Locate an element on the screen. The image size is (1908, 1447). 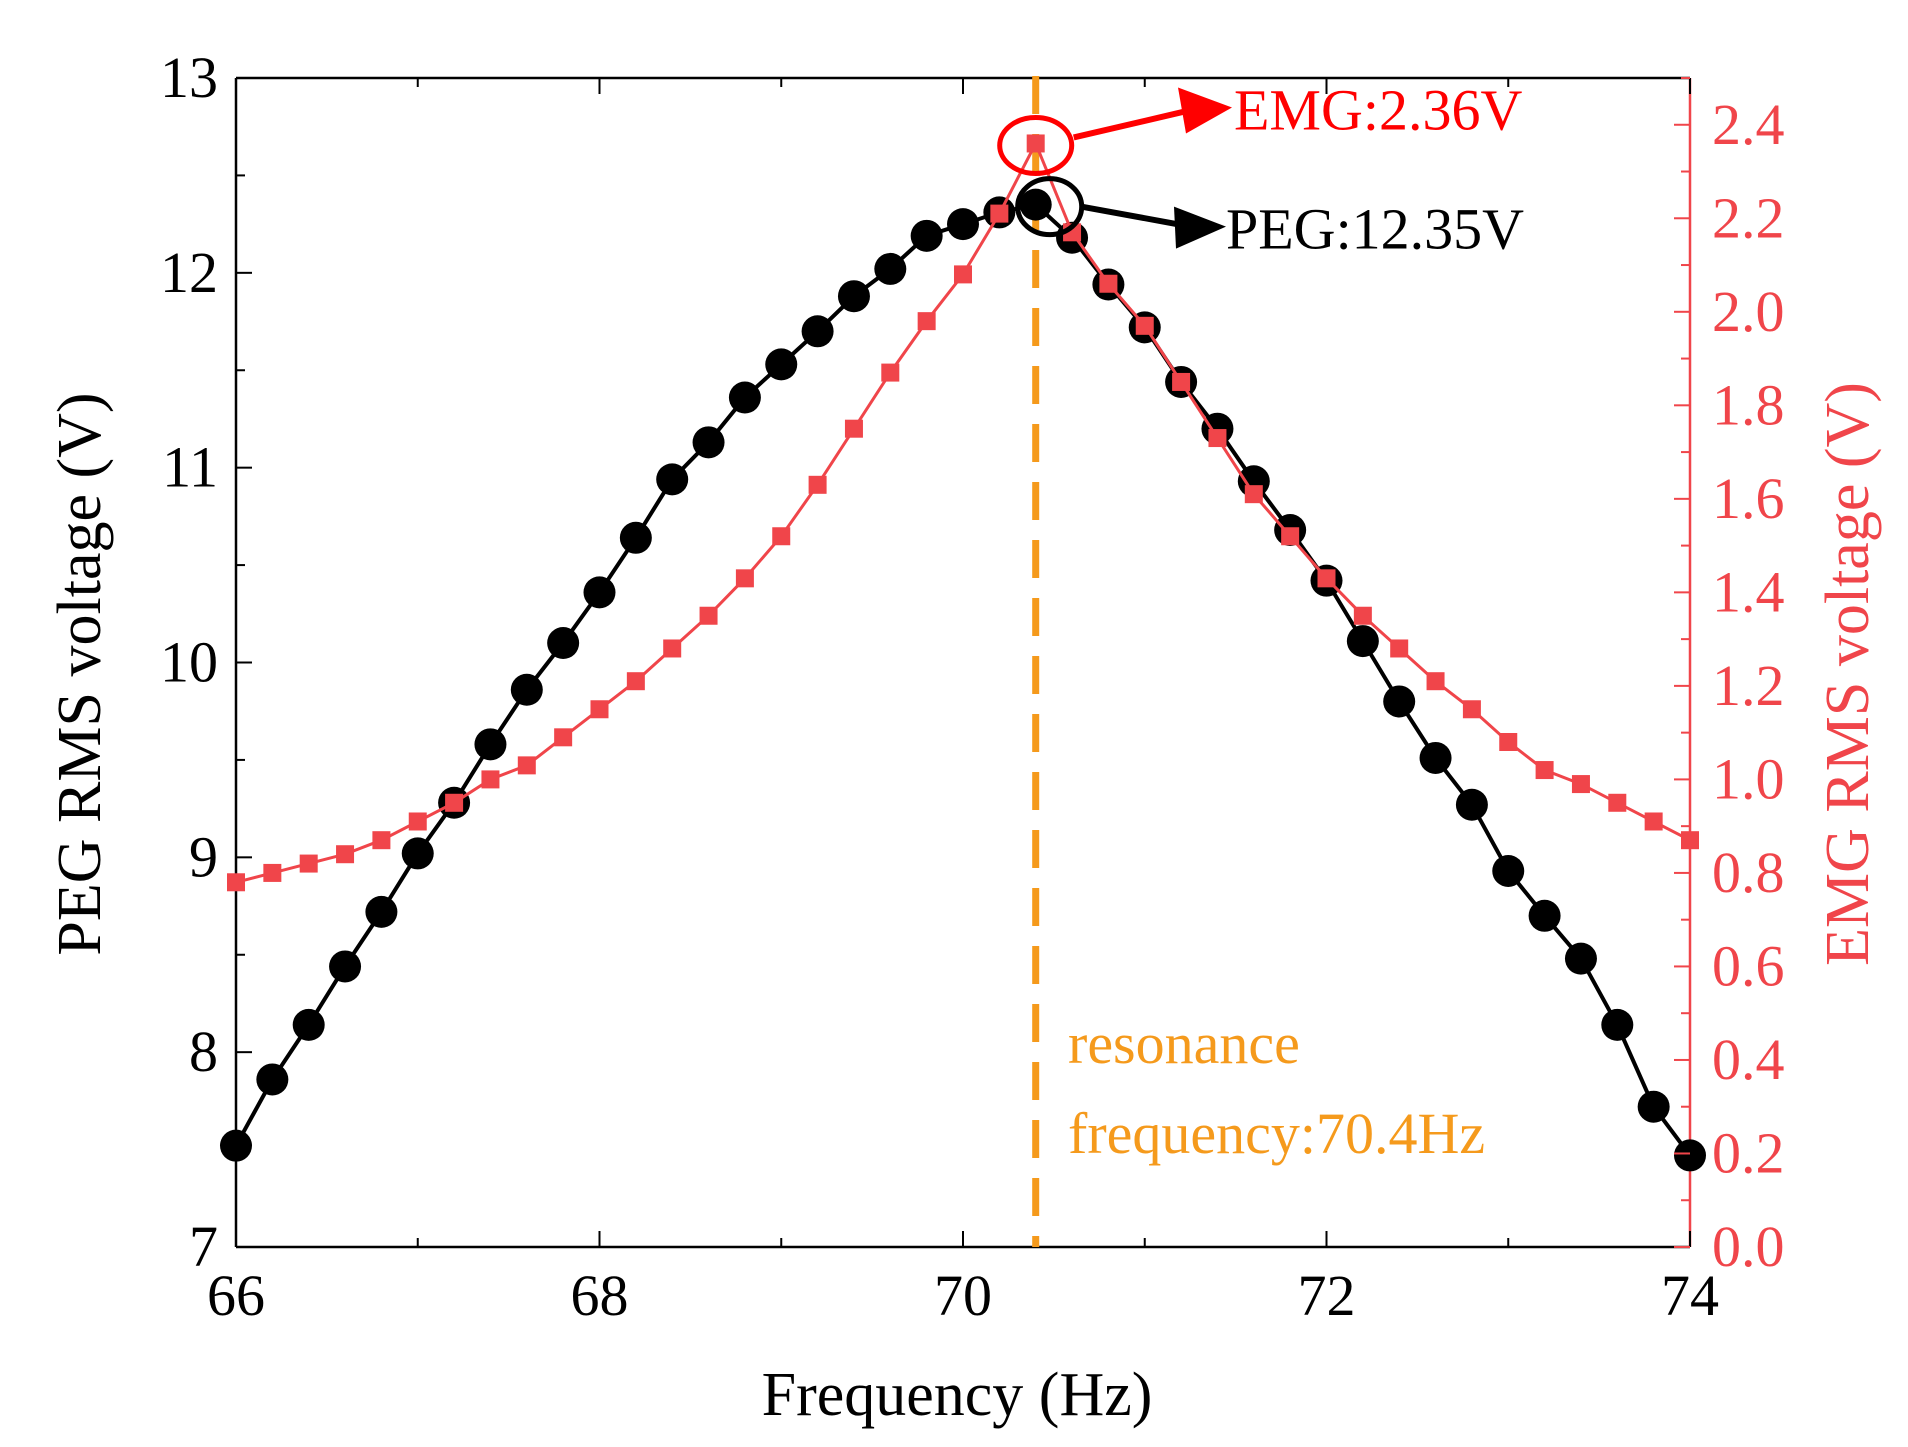
x-tick-label: 72 is located at coordinates (1327, 1295).